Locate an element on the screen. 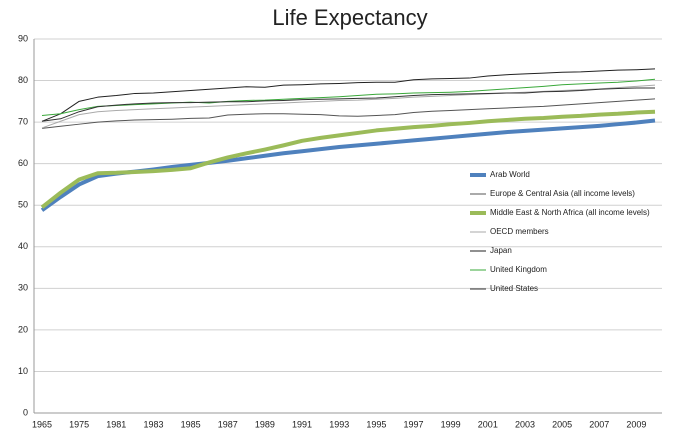  x-tick-label: 1987 is located at coordinates (228, 424).